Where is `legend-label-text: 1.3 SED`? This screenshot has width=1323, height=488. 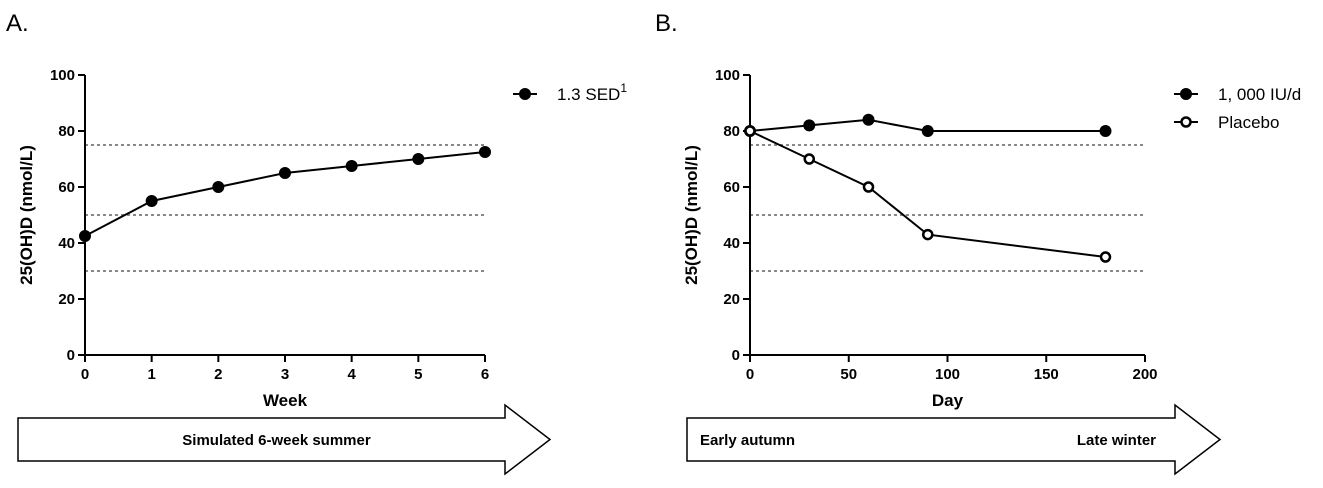 legend-label-text: 1.3 SED is located at coordinates (588, 94).